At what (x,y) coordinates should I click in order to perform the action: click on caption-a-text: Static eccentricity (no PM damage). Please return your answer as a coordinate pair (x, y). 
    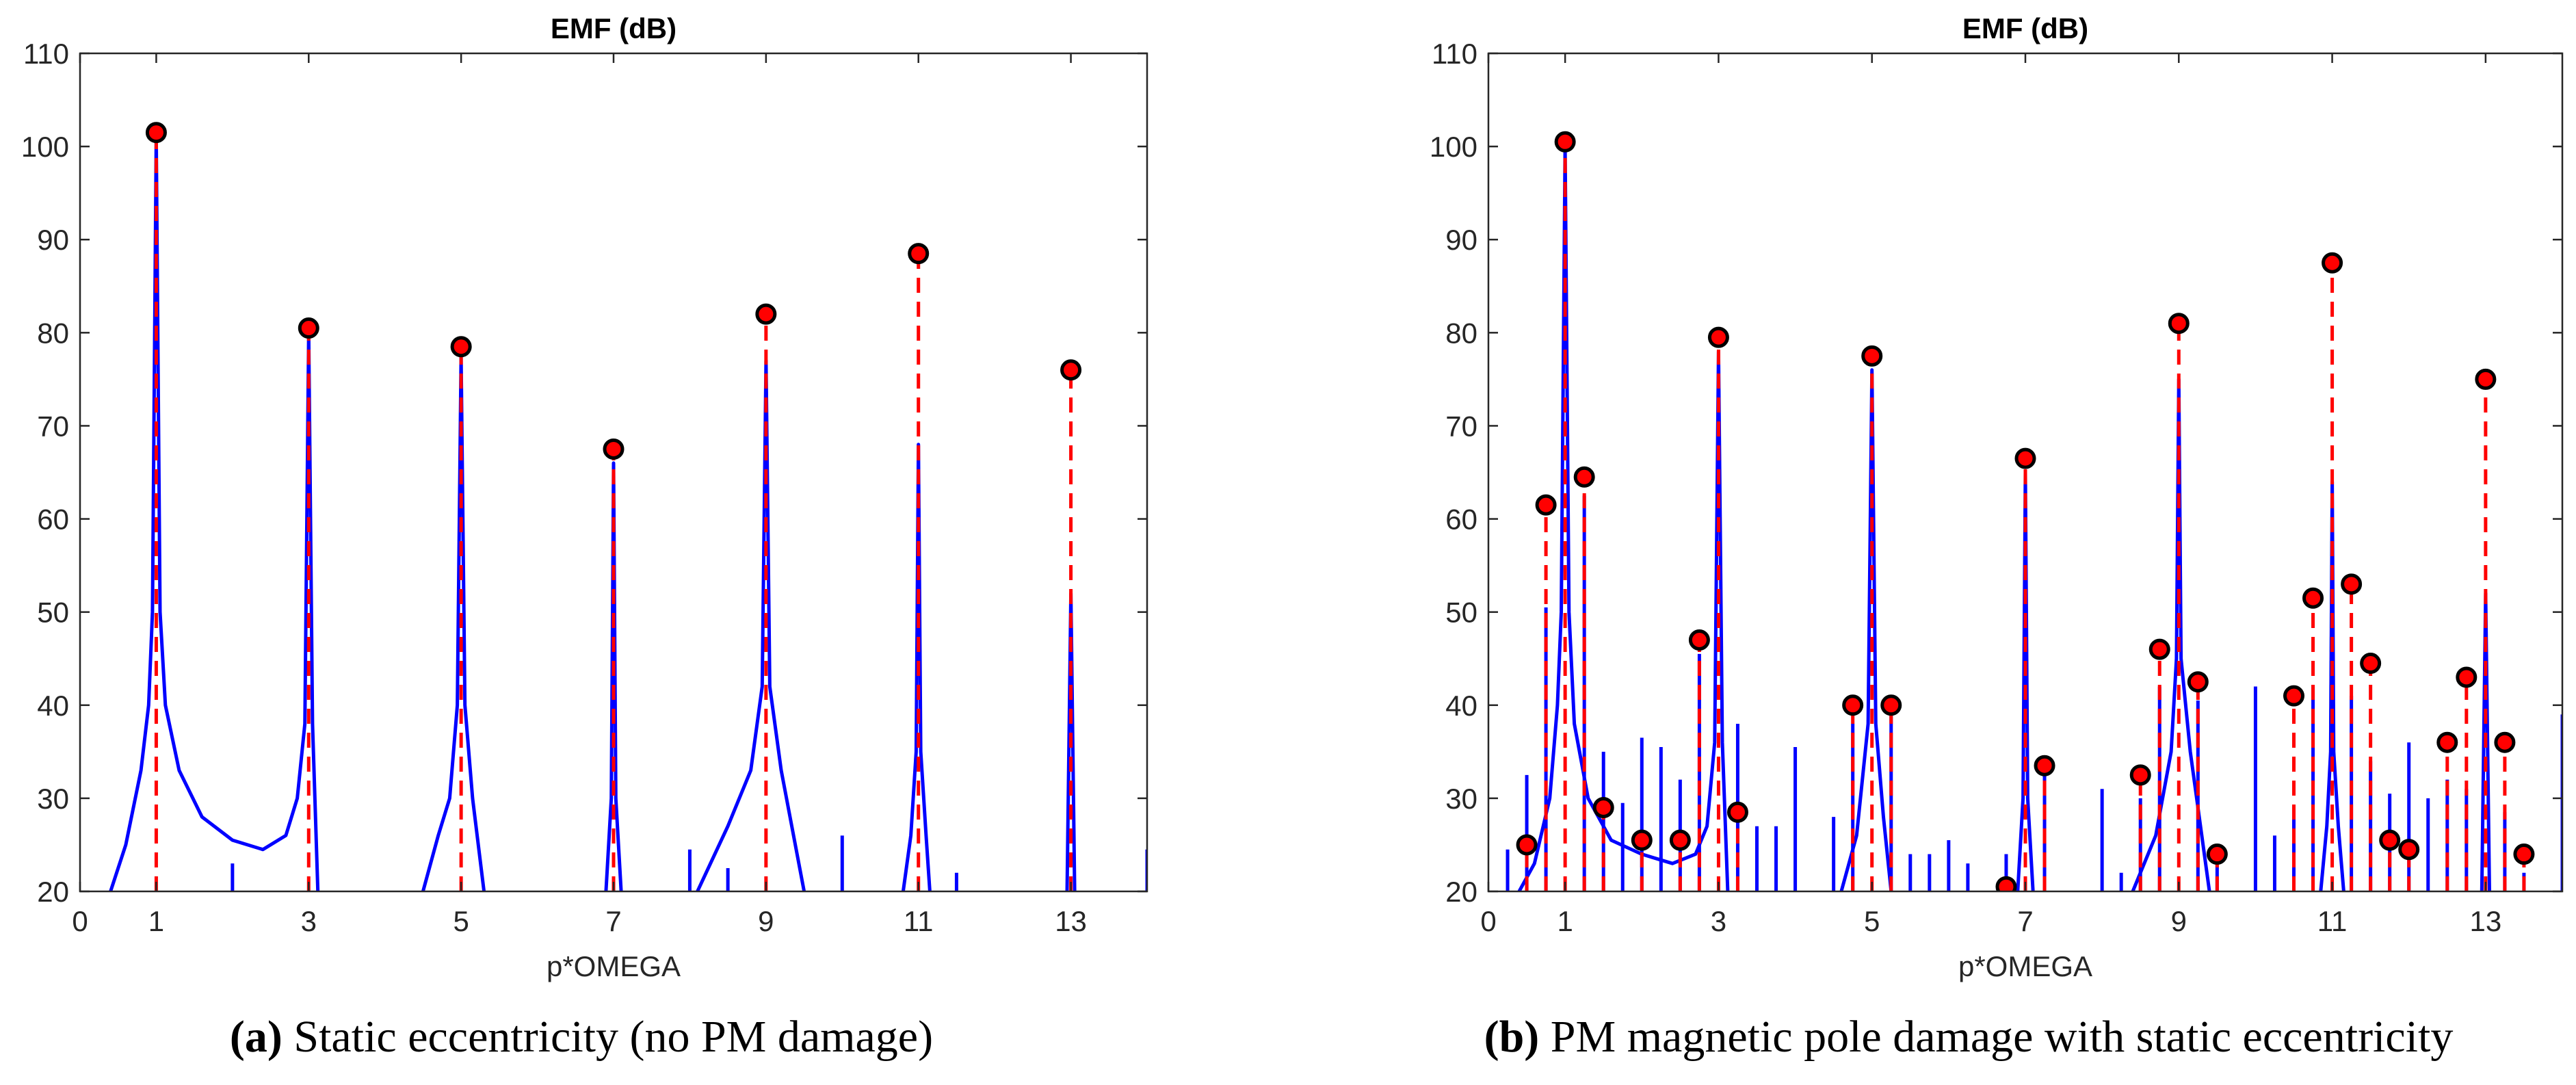
    Looking at the image, I should click on (608, 1037).